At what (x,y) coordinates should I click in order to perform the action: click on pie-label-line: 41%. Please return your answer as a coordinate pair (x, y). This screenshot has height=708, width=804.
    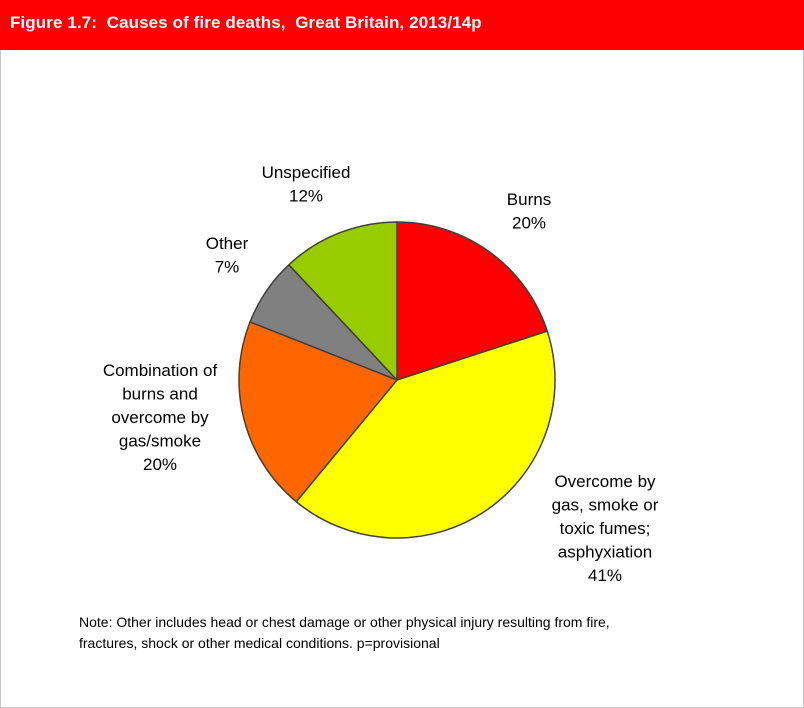
    Looking at the image, I should click on (605, 575).